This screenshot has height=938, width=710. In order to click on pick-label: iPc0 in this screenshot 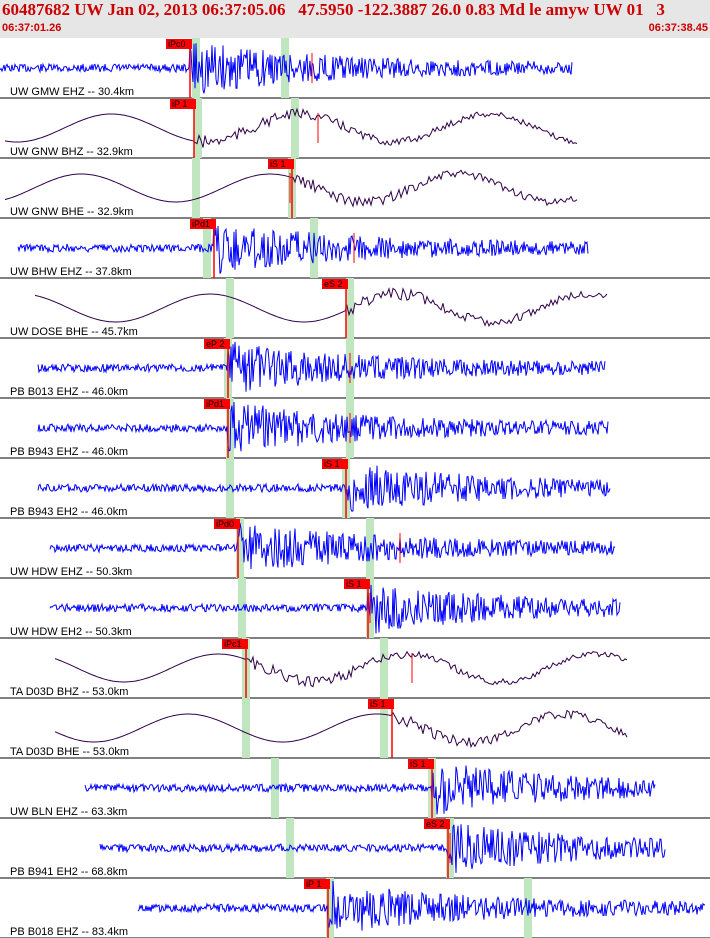, I will do `click(177, 44)`.